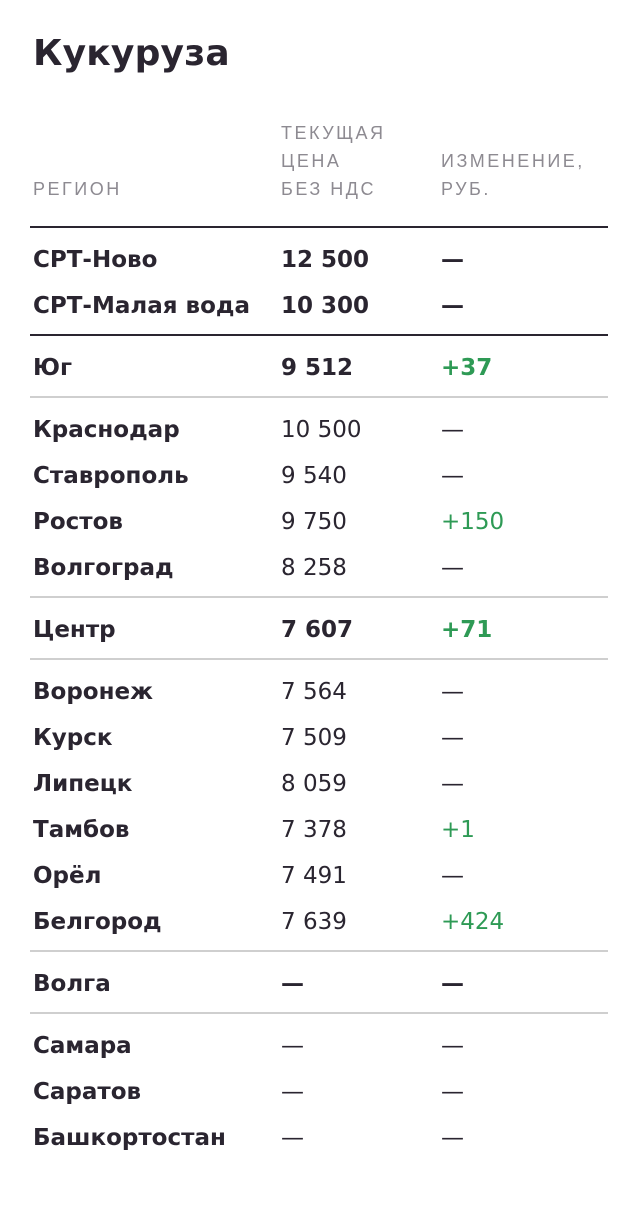  What do you see at coordinates (78, 522) in the screenshot?
I see `region-name: Ростов` at bounding box center [78, 522].